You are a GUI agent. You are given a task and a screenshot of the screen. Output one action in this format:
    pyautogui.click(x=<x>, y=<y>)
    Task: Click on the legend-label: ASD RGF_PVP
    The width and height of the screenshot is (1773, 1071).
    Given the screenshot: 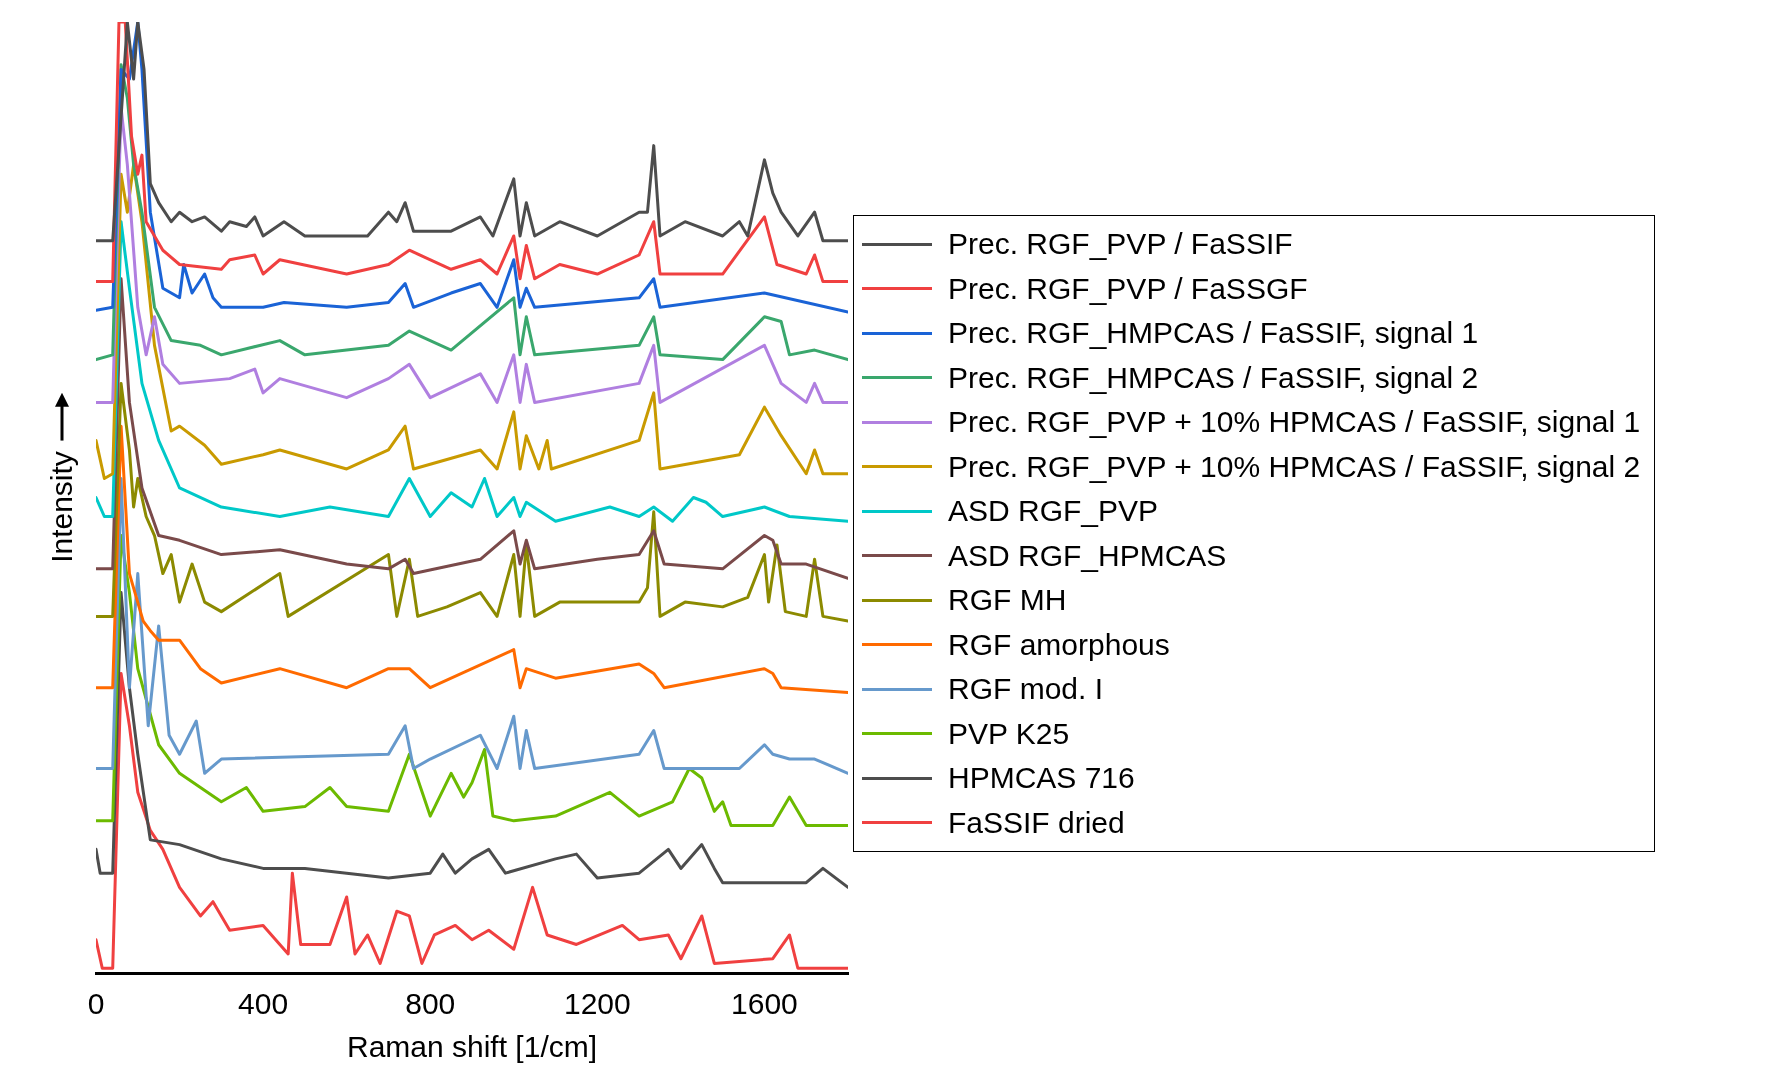 What is the action you would take?
    pyautogui.click(x=1053, y=511)
    